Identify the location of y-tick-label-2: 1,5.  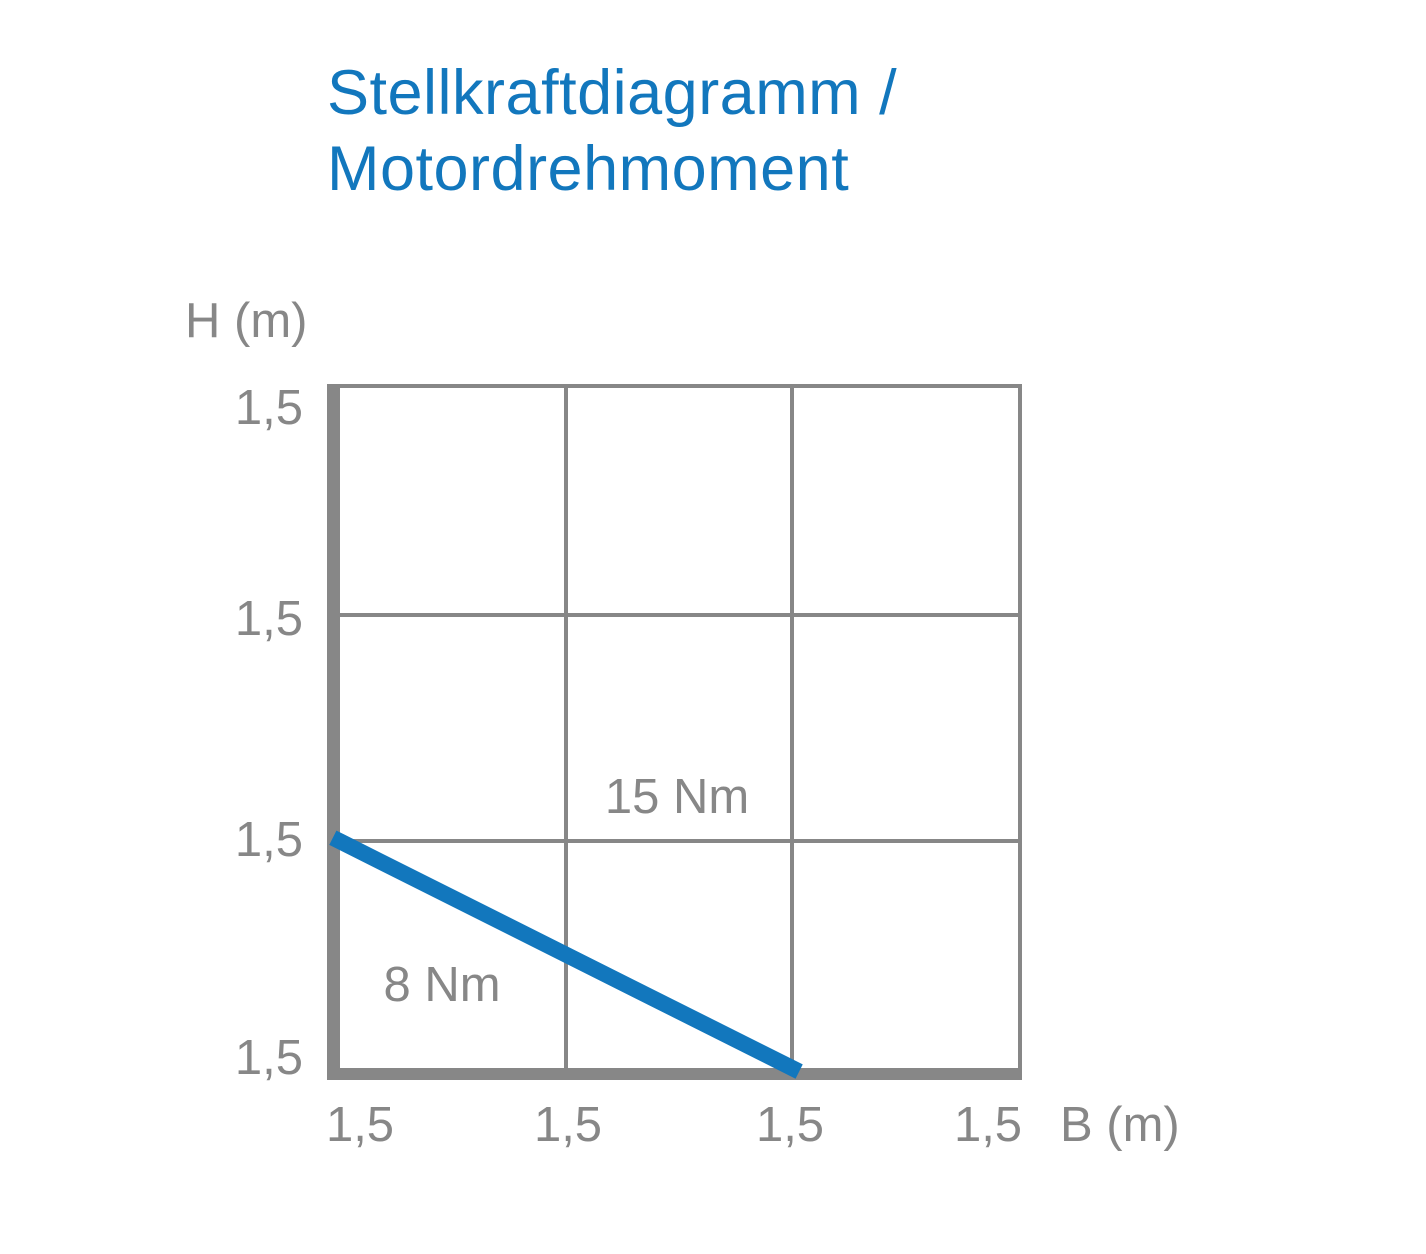
(268, 619).